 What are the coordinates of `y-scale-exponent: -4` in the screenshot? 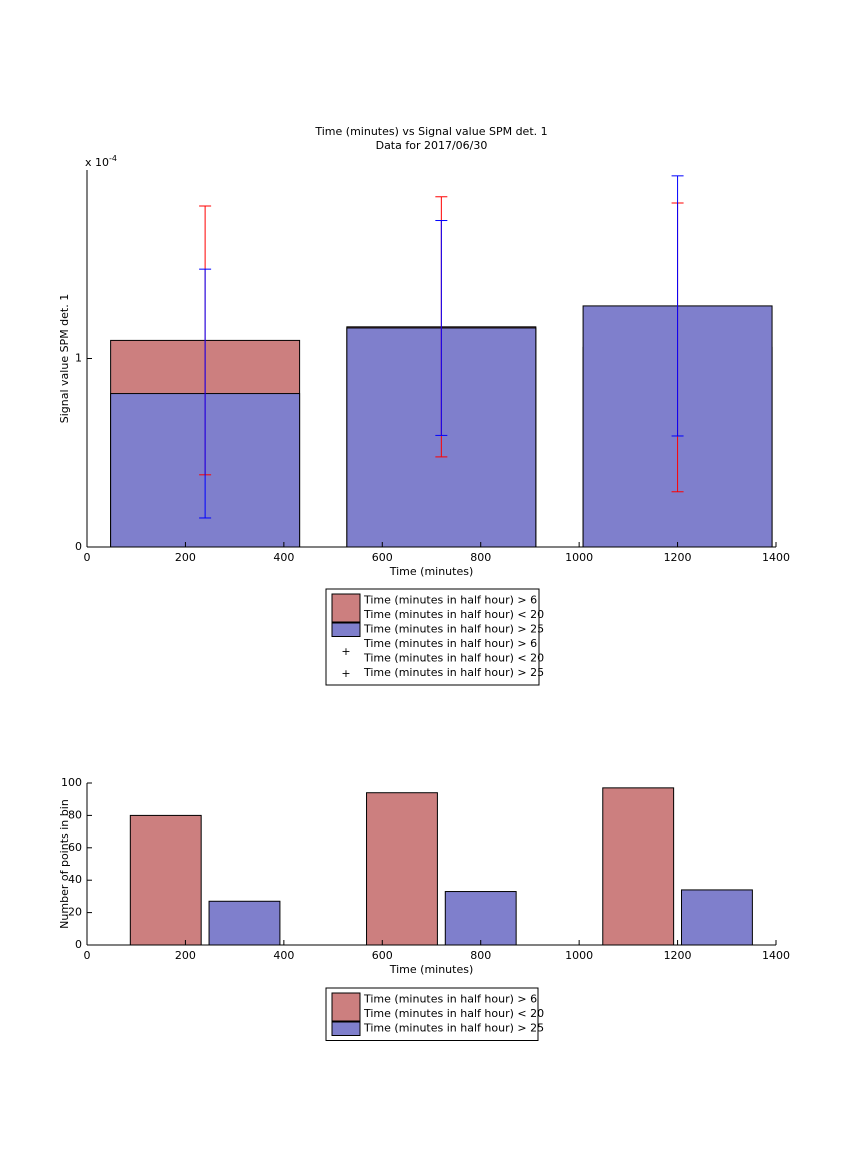 It's located at (113, 158).